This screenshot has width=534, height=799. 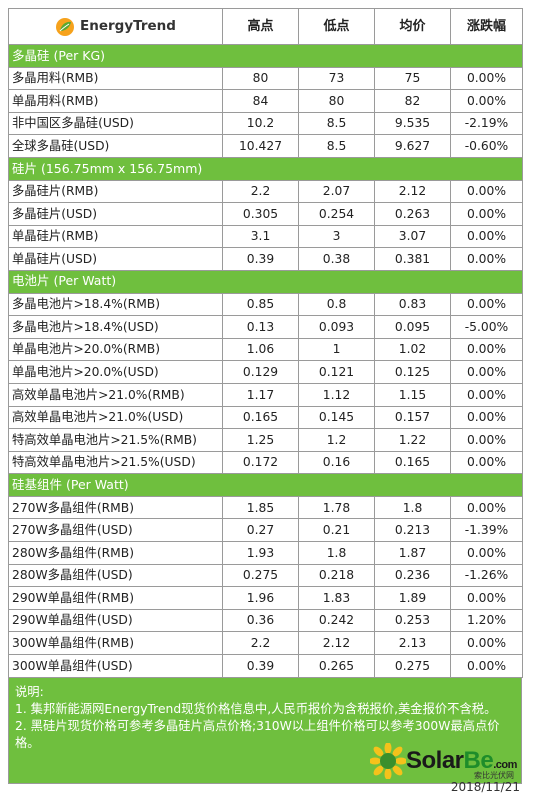 What do you see at coordinates (494, 775) in the screenshot?
I see `watermark-subtitle: 索比光伏网` at bounding box center [494, 775].